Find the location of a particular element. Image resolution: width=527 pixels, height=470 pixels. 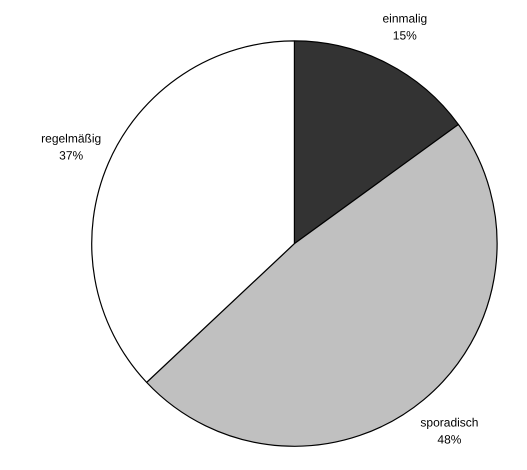

data-label: 48% is located at coordinates (449, 439).